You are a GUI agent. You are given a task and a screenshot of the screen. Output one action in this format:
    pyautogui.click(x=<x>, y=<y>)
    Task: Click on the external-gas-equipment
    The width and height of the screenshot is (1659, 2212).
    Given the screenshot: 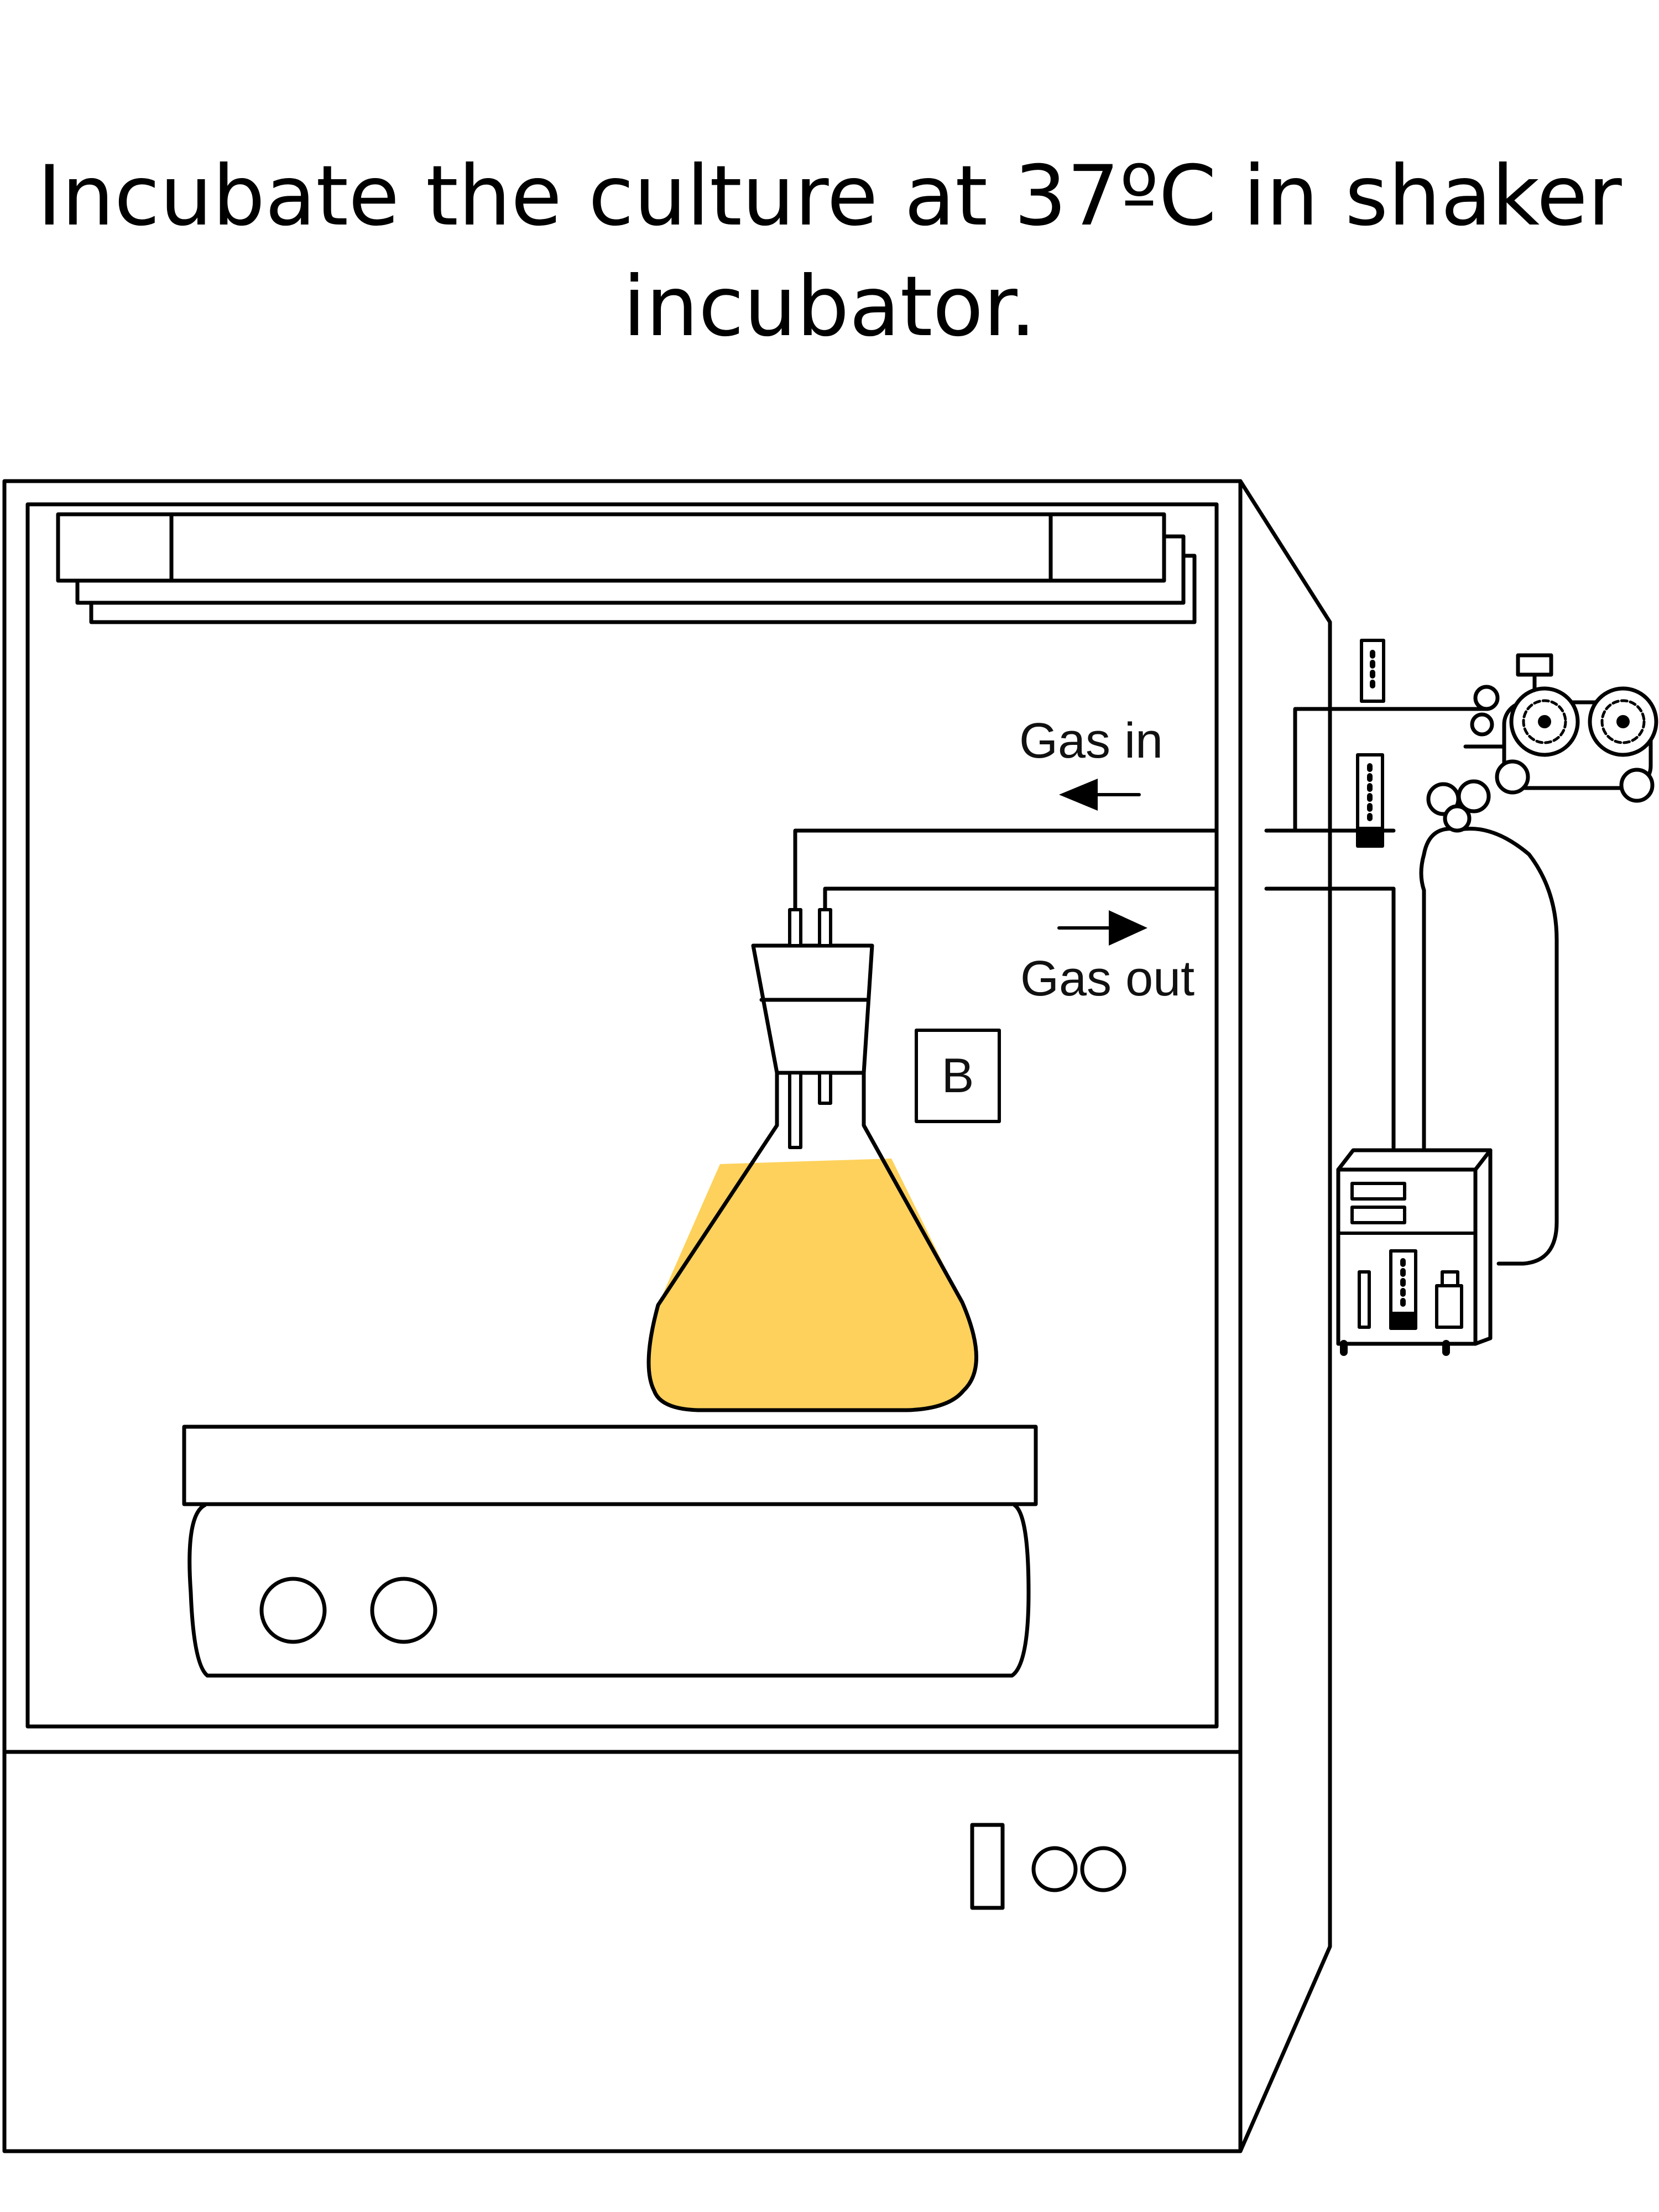 What is the action you would take?
    pyautogui.click(x=1476, y=998)
    